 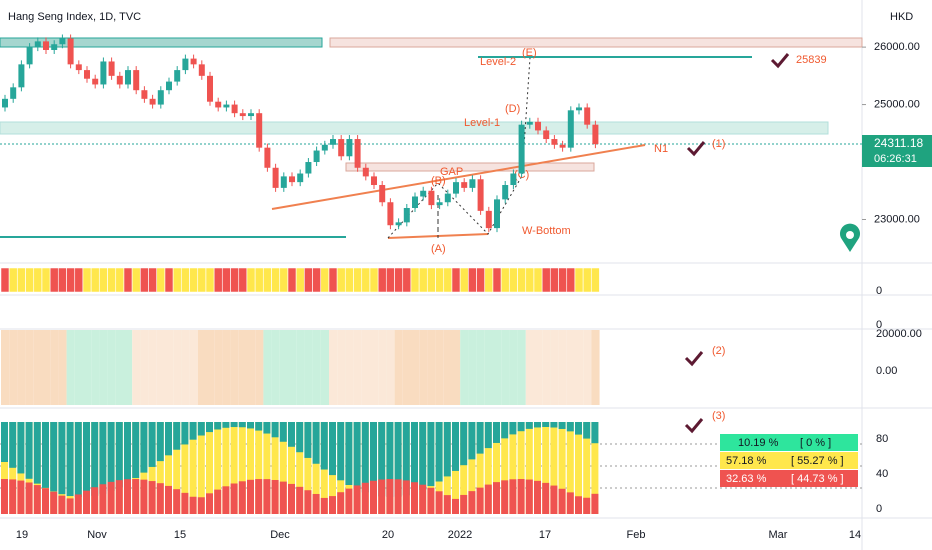 What do you see at coordinates (882, 474) in the screenshot?
I see `pane-label: 40` at bounding box center [882, 474].